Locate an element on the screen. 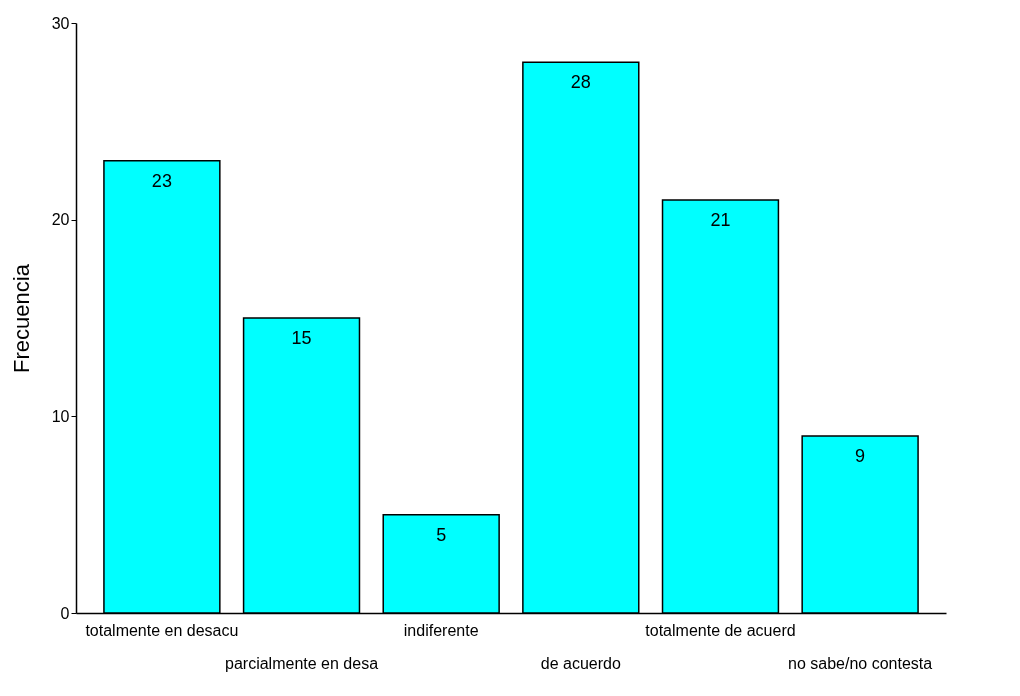  x-tick-label: totalmente de acuerd is located at coordinates (720, 630).